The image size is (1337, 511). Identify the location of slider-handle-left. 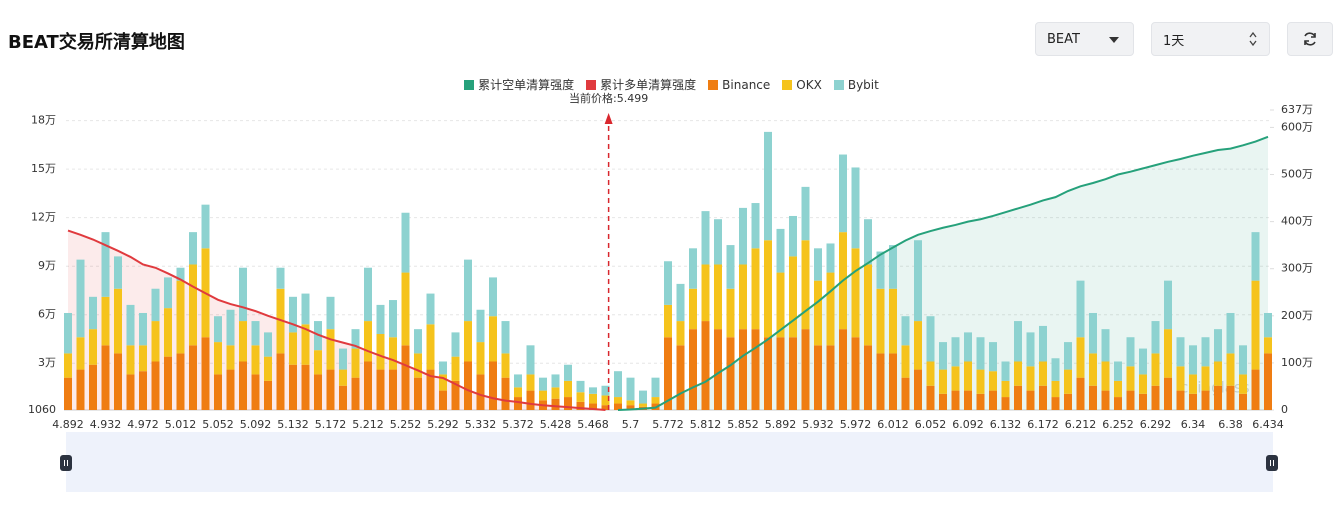
(66, 463).